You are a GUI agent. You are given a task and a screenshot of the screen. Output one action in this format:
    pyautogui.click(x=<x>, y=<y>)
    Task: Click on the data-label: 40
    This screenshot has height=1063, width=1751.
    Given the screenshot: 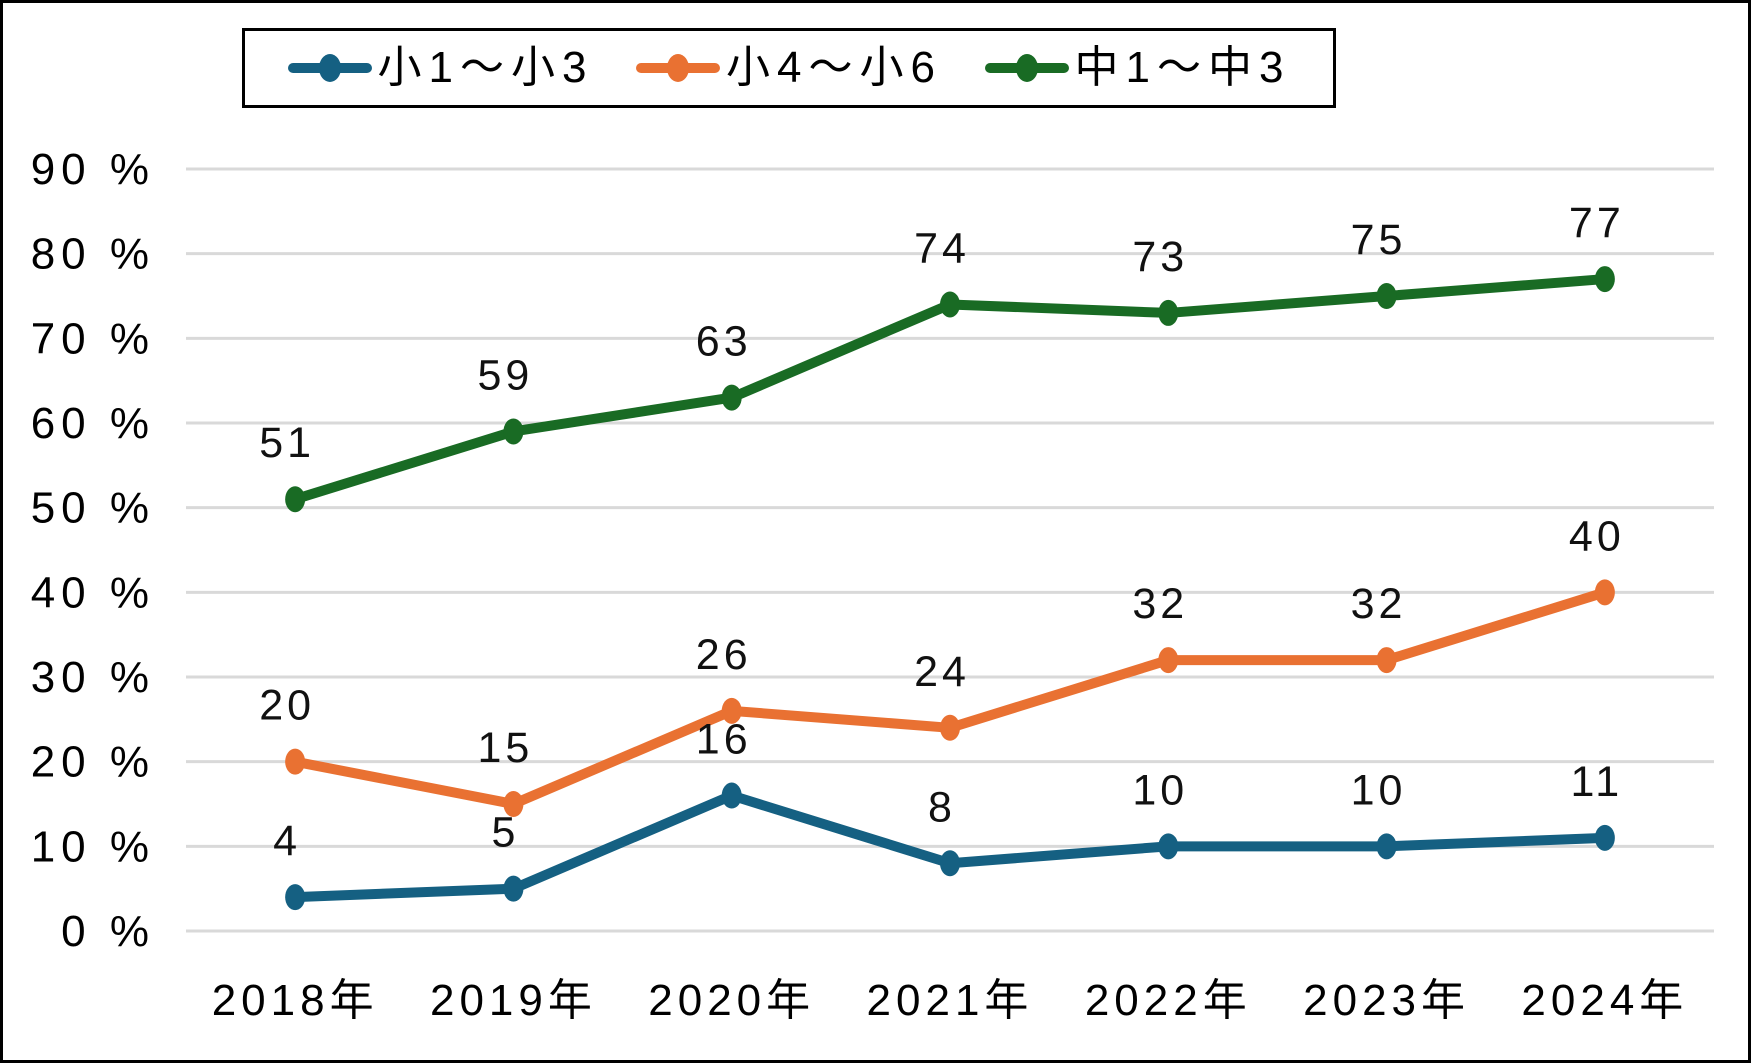 What is the action you would take?
    pyautogui.click(x=1597, y=536)
    